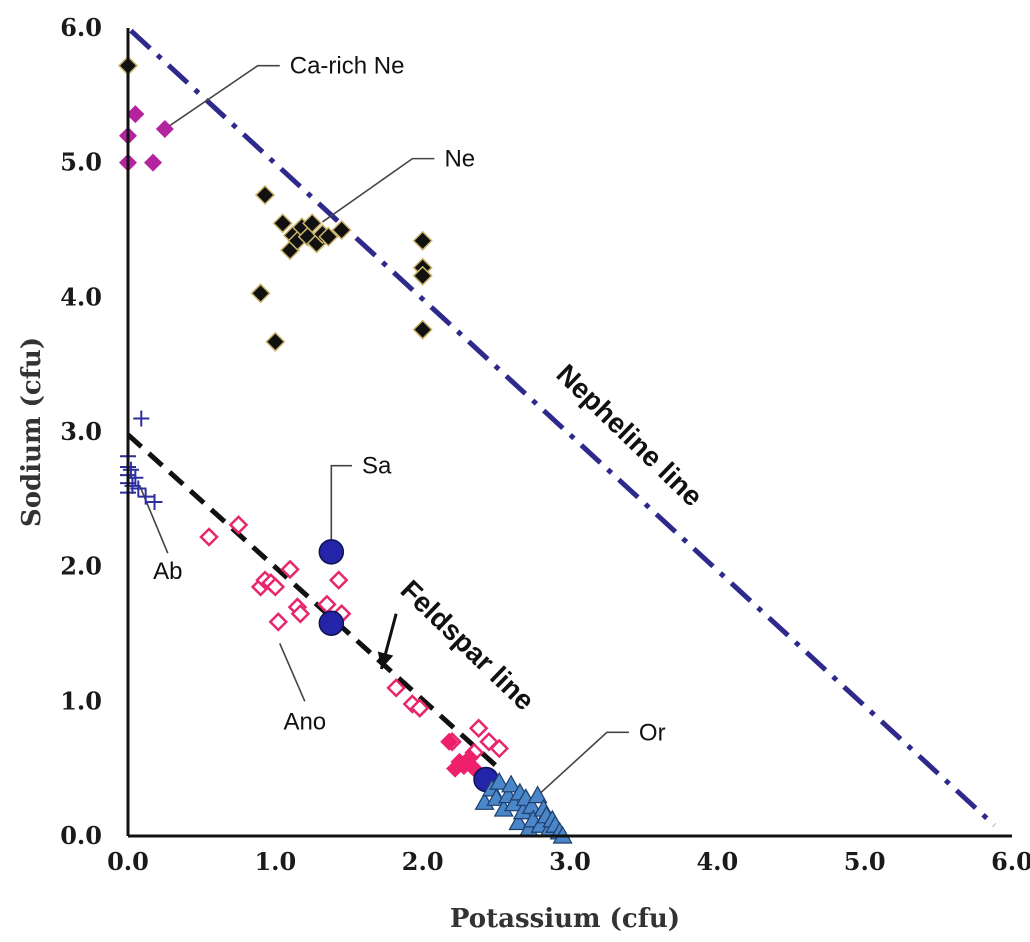 This screenshot has width=1030, height=942. I want to click on annotation-label: Ne, so click(459, 159).